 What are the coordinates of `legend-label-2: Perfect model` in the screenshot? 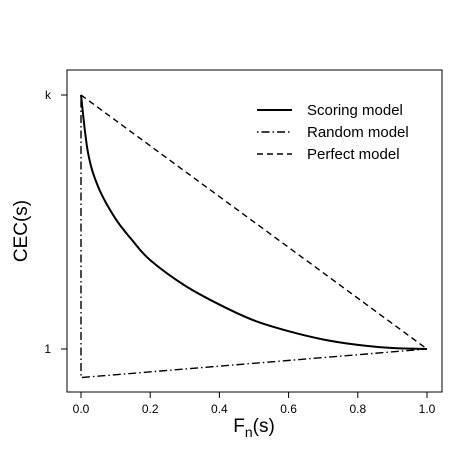 It's located at (353, 154).